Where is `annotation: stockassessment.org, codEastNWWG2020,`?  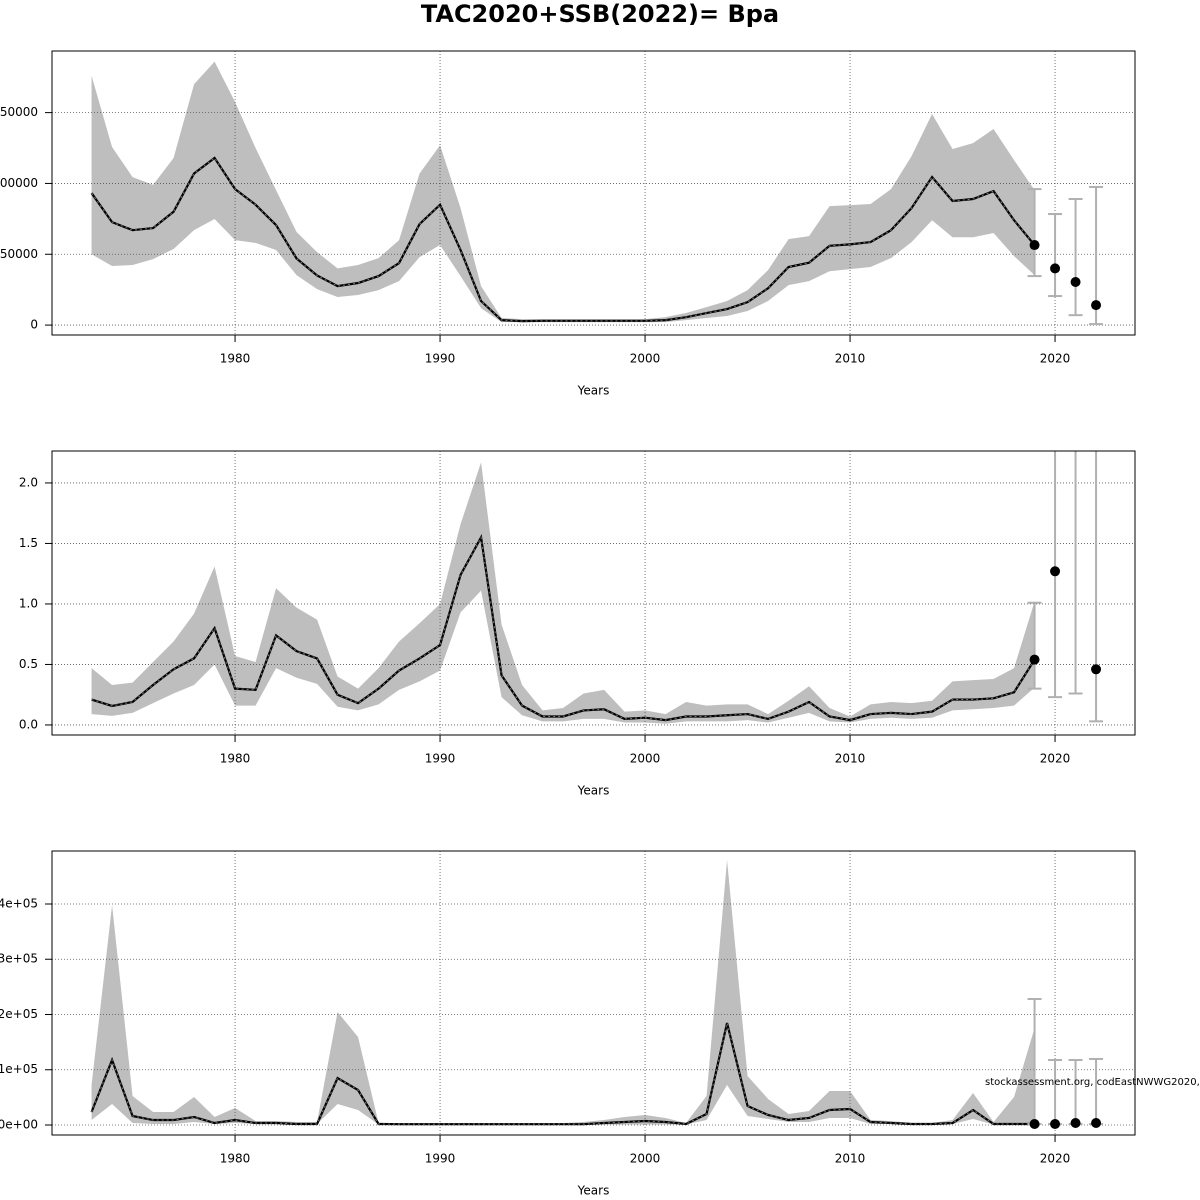
annotation: stockassessment.org, codEastNWWG2020, is located at coordinates (1092, 1082).